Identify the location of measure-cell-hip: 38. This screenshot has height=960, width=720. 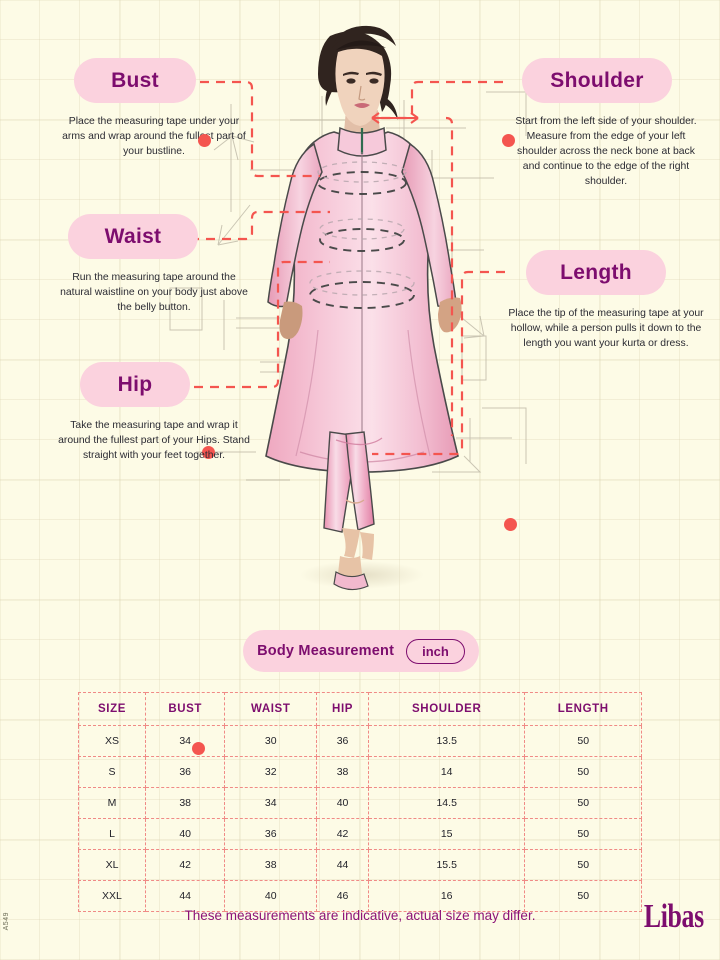
(342, 772).